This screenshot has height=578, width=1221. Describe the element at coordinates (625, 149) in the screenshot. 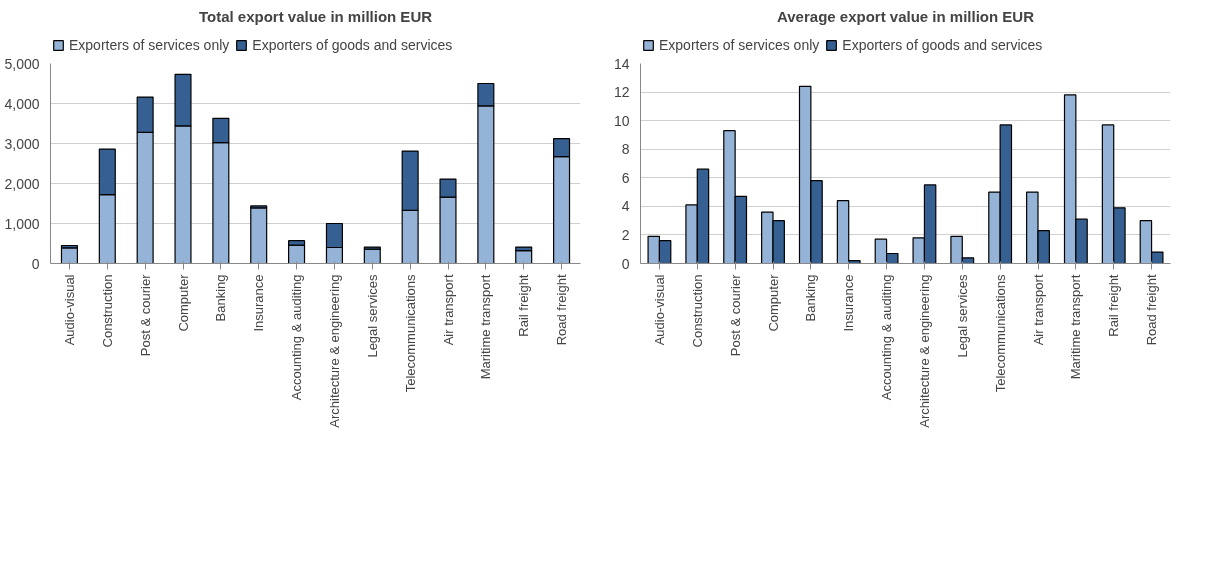

I see `y-tick-label: 8` at that location.